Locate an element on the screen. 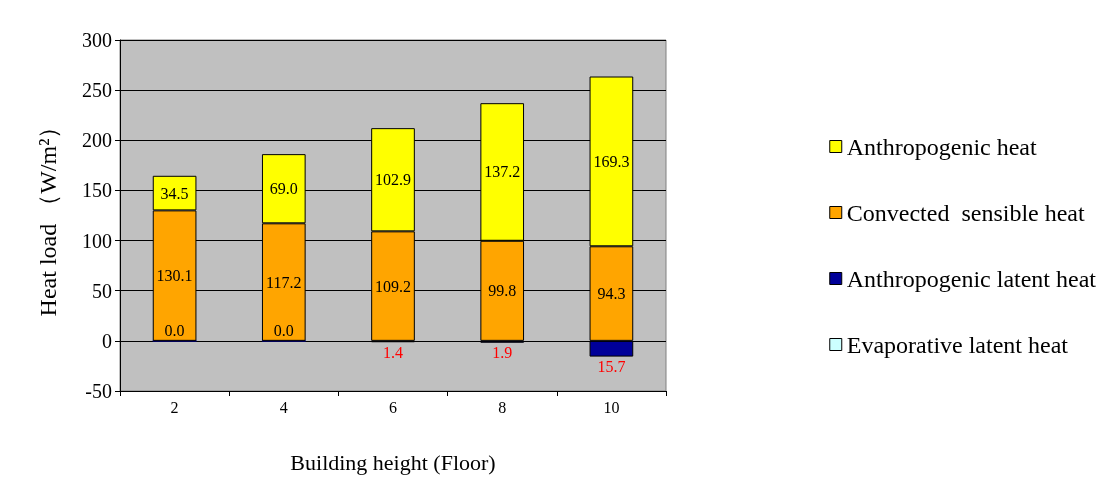 This screenshot has height=491, width=1106. y-tick-label: 250 is located at coordinates (97, 90).